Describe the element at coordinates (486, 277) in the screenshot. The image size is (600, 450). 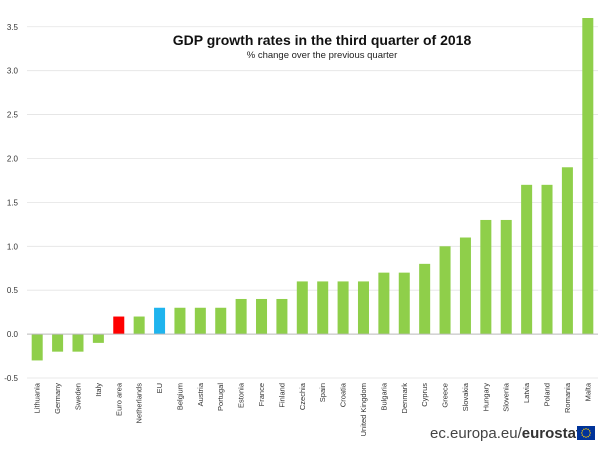
I see `bar-hungary` at that location.